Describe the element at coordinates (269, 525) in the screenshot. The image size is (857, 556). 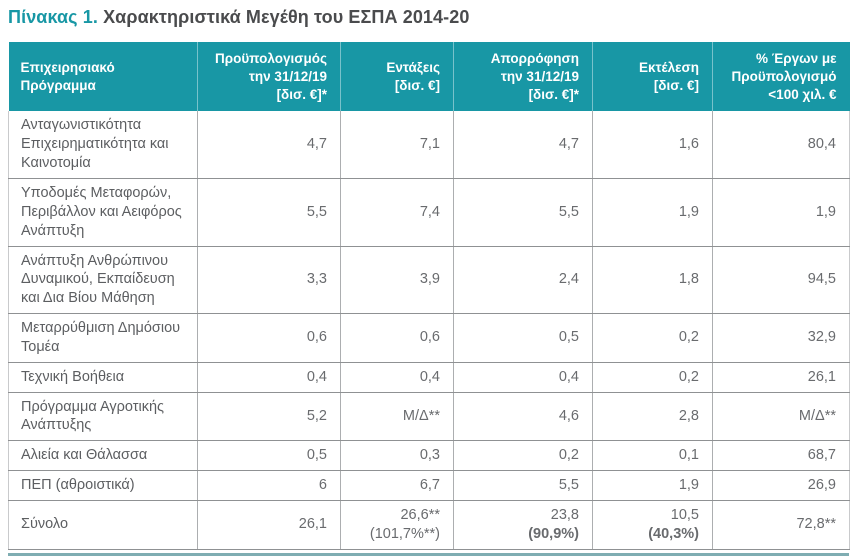
I see `cell-budget: 26,1` at that location.